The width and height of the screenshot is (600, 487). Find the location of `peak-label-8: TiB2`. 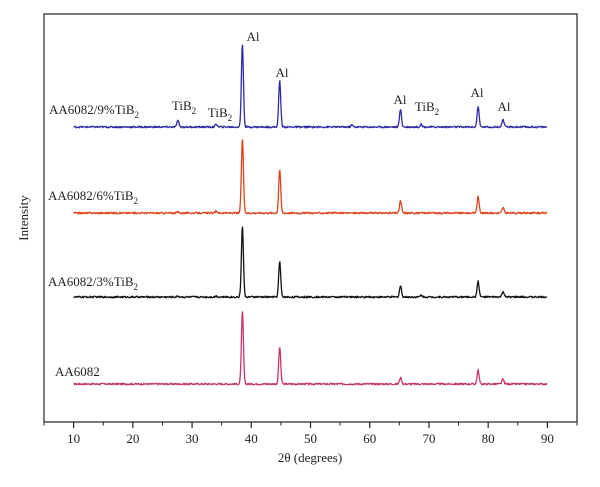

peak-label-8: TiB2 is located at coordinates (427, 108).